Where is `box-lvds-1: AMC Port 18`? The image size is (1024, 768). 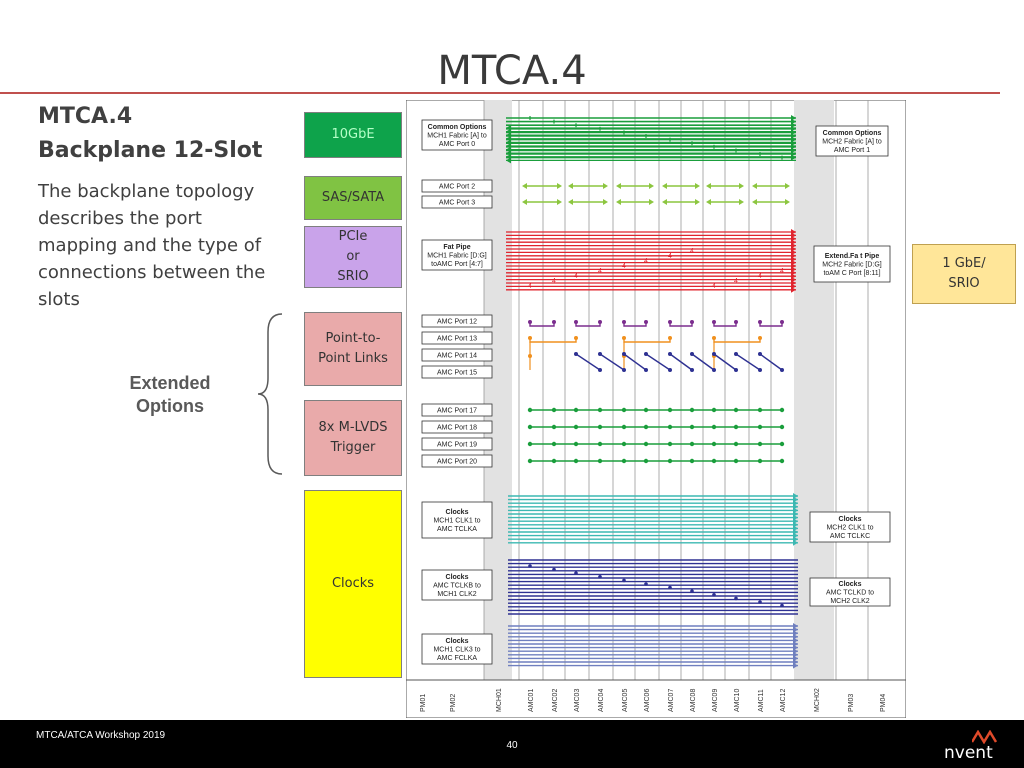
box-lvds-1: AMC Port 18 is located at coordinates (457, 427).